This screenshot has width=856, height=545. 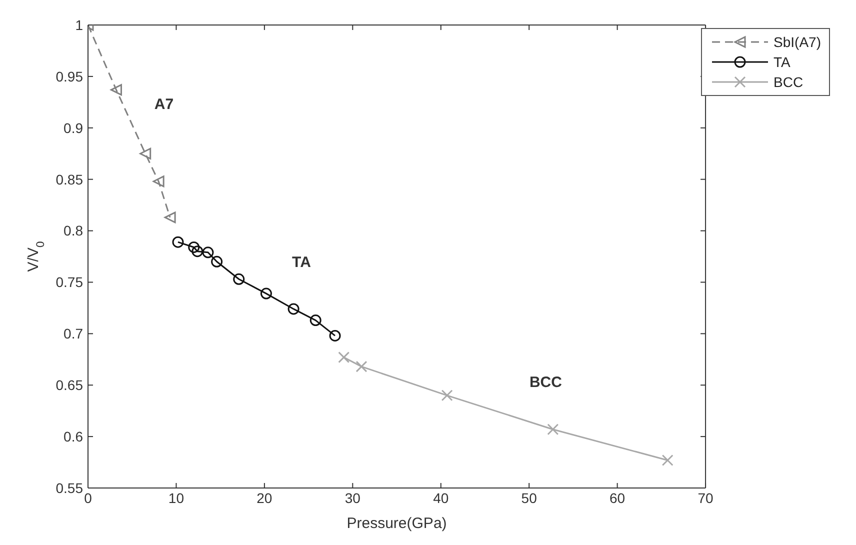 I want to click on x-tick-label: 0, so click(x=88, y=498).